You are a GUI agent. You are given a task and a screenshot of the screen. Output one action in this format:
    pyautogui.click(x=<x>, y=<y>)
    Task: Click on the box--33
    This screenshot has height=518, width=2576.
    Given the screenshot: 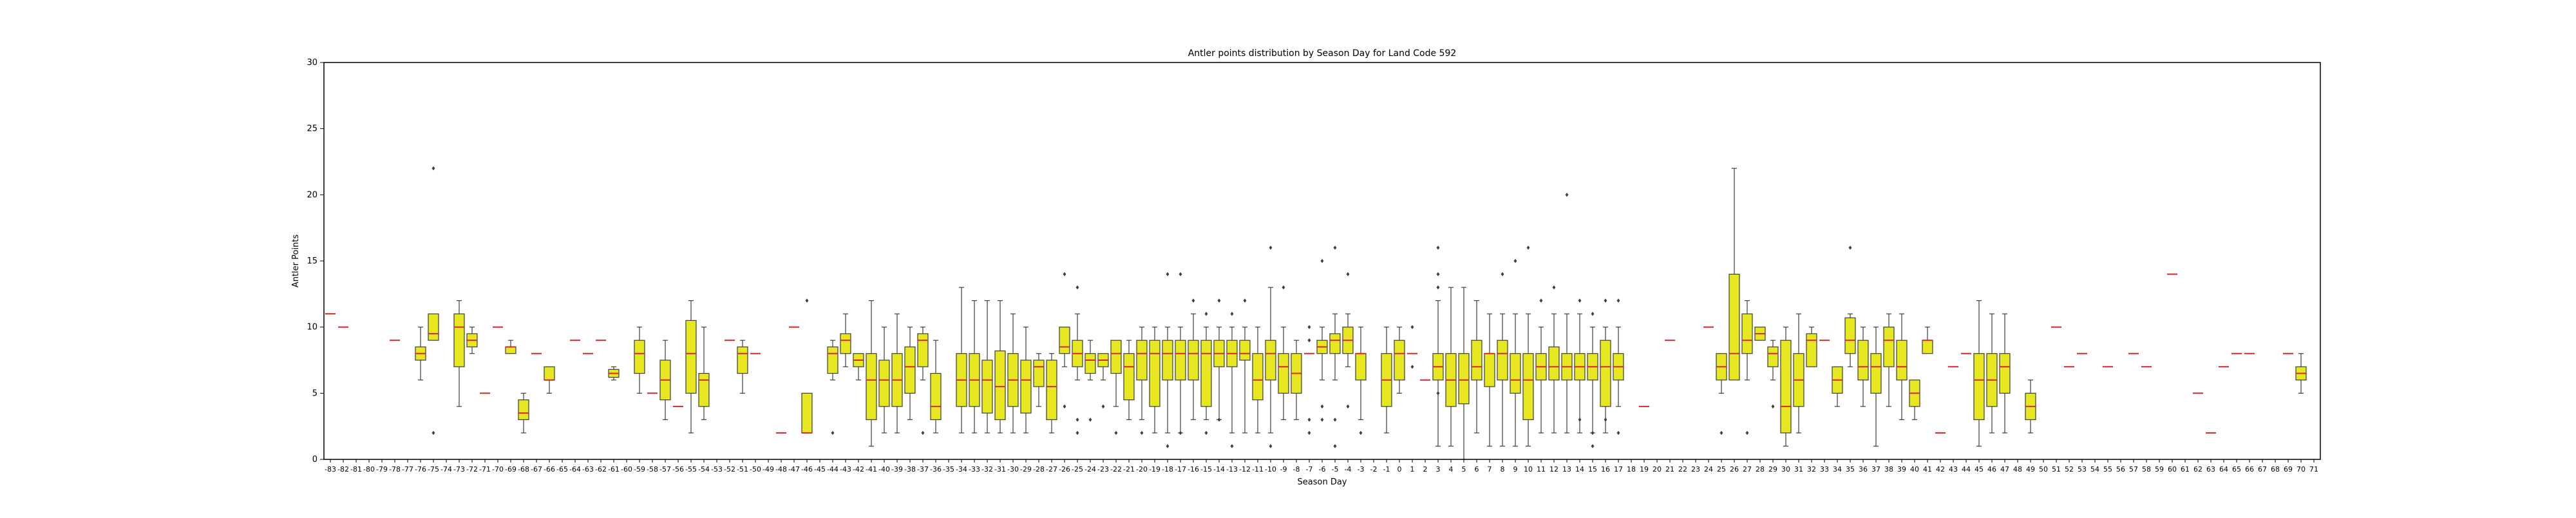 What is the action you would take?
    pyautogui.click(x=975, y=367)
    